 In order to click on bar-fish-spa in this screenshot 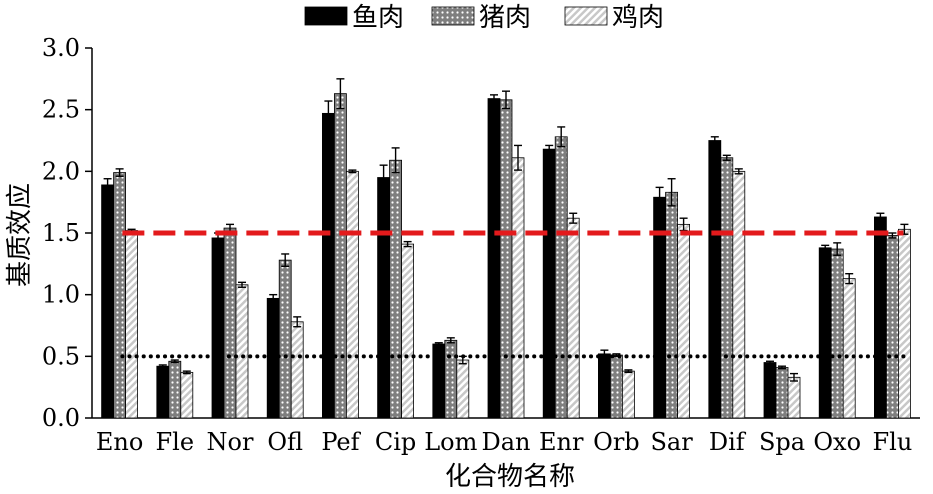, I will do `click(770, 390)`.